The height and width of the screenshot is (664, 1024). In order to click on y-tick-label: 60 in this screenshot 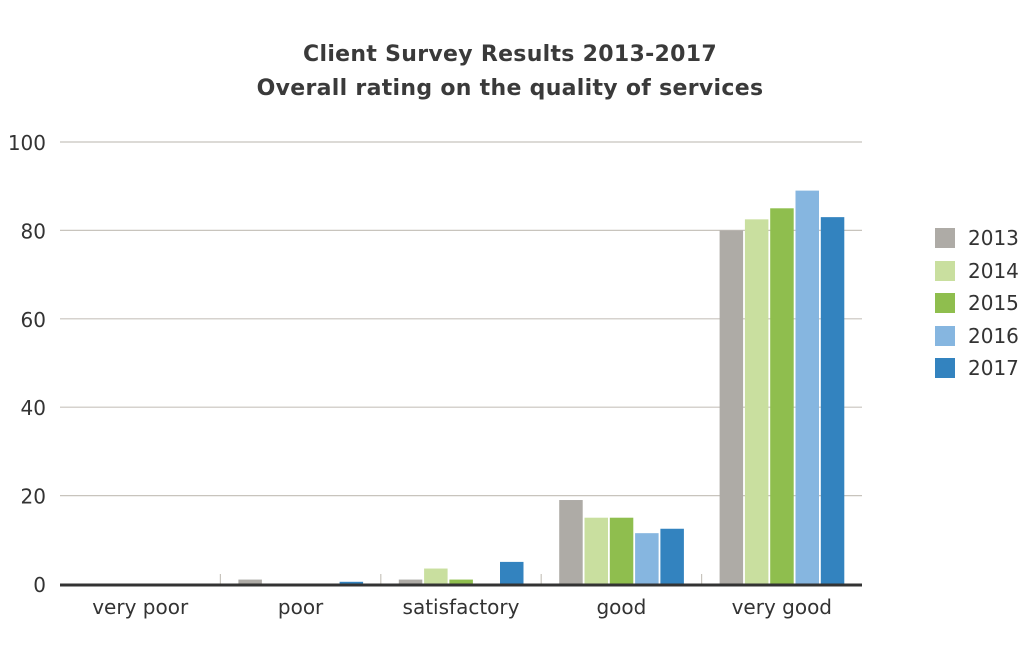, I will do `click(33, 320)`.